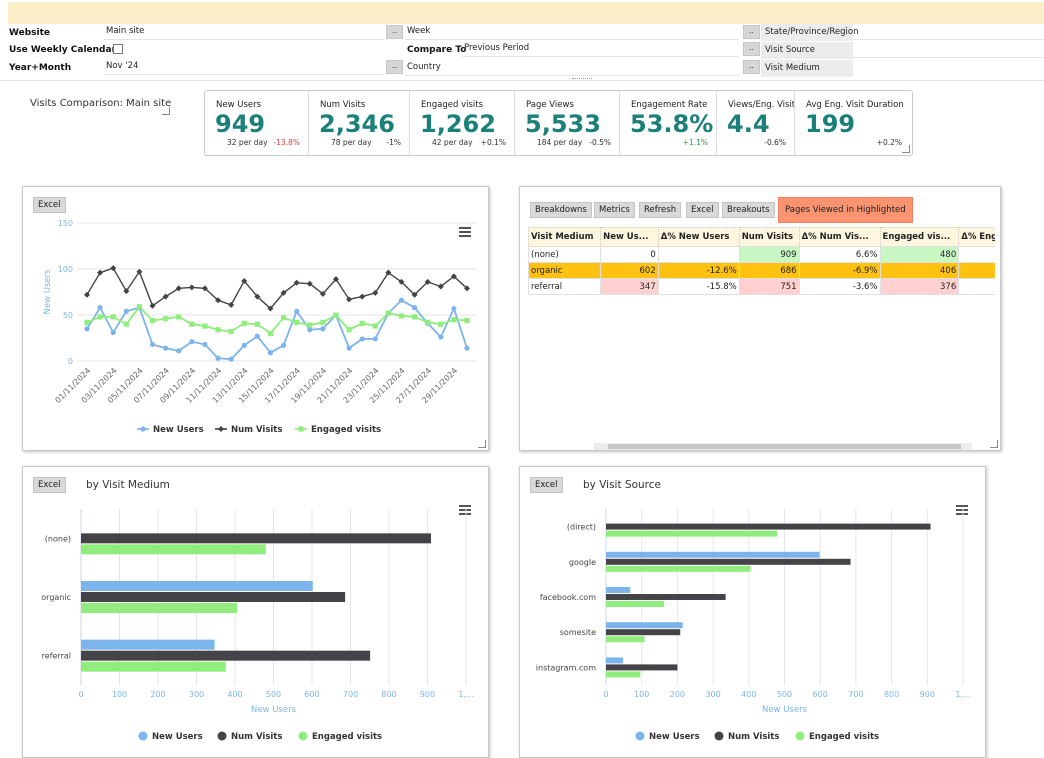 The width and height of the screenshot is (1044, 758). I want to click on column-header: Δ% Engaged vis, so click(976, 237).